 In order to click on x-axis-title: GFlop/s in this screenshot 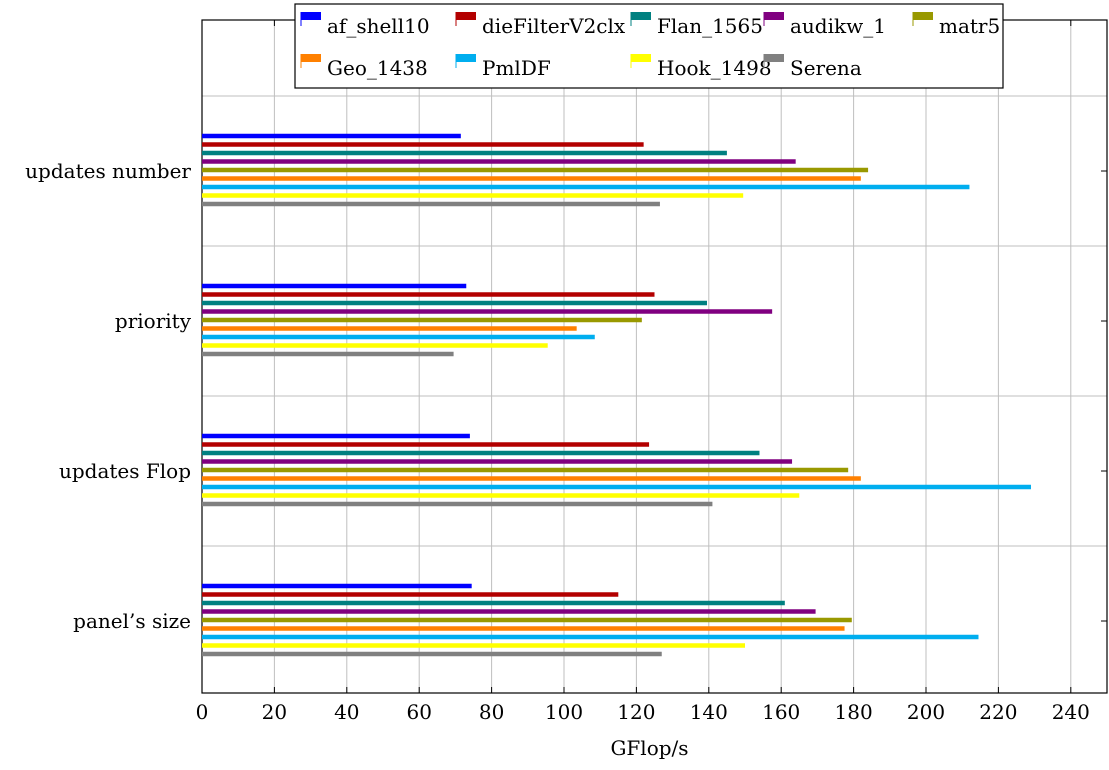, I will do `click(649, 748)`.